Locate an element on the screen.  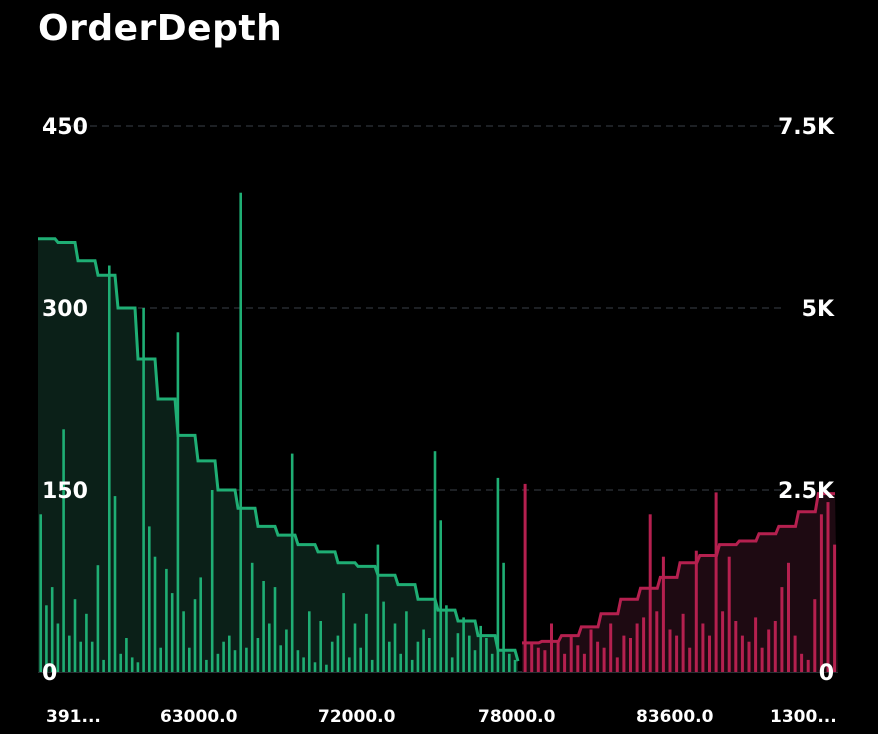
left-axis-tick-label: 150 is located at coordinates (65, 491).